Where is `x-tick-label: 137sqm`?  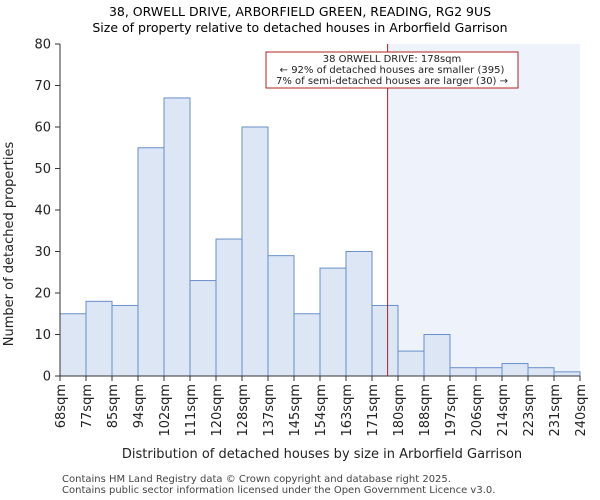 x-tick-label: 137sqm is located at coordinates (269, 410).